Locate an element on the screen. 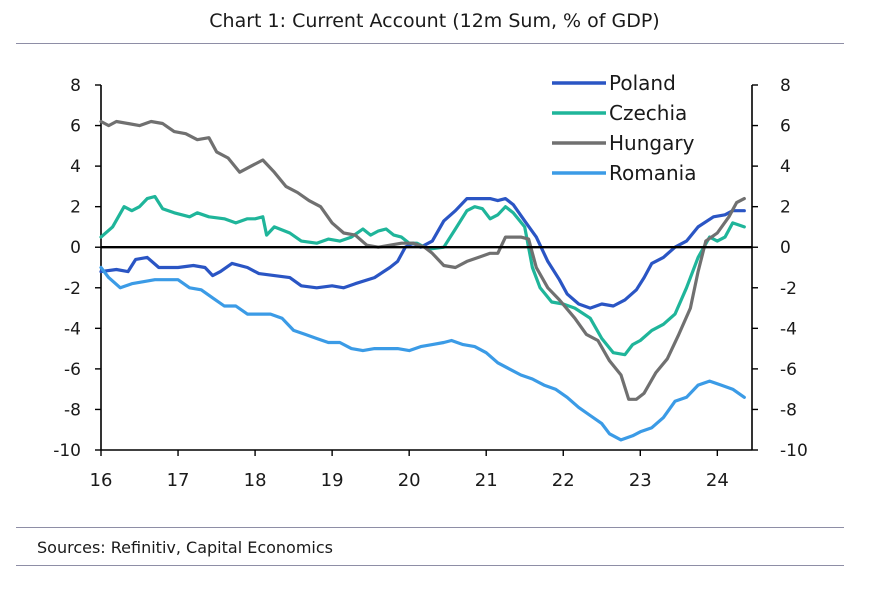  x-tick-label: 17 is located at coordinates (178, 480).